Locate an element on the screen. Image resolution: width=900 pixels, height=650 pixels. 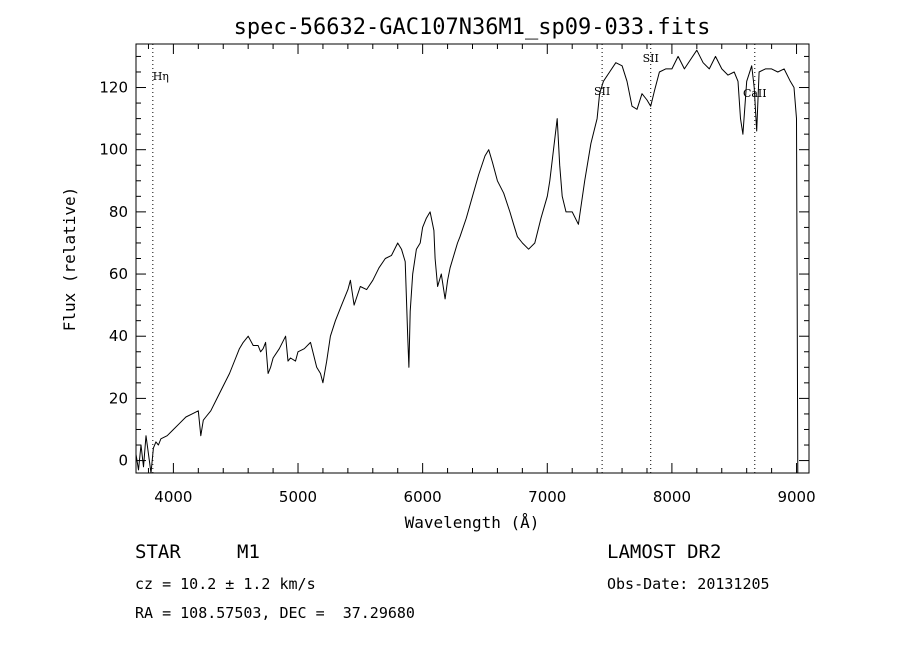
redshift-cz: cz = 10.2 ± 1.2 km/s is located at coordinates (225, 584).